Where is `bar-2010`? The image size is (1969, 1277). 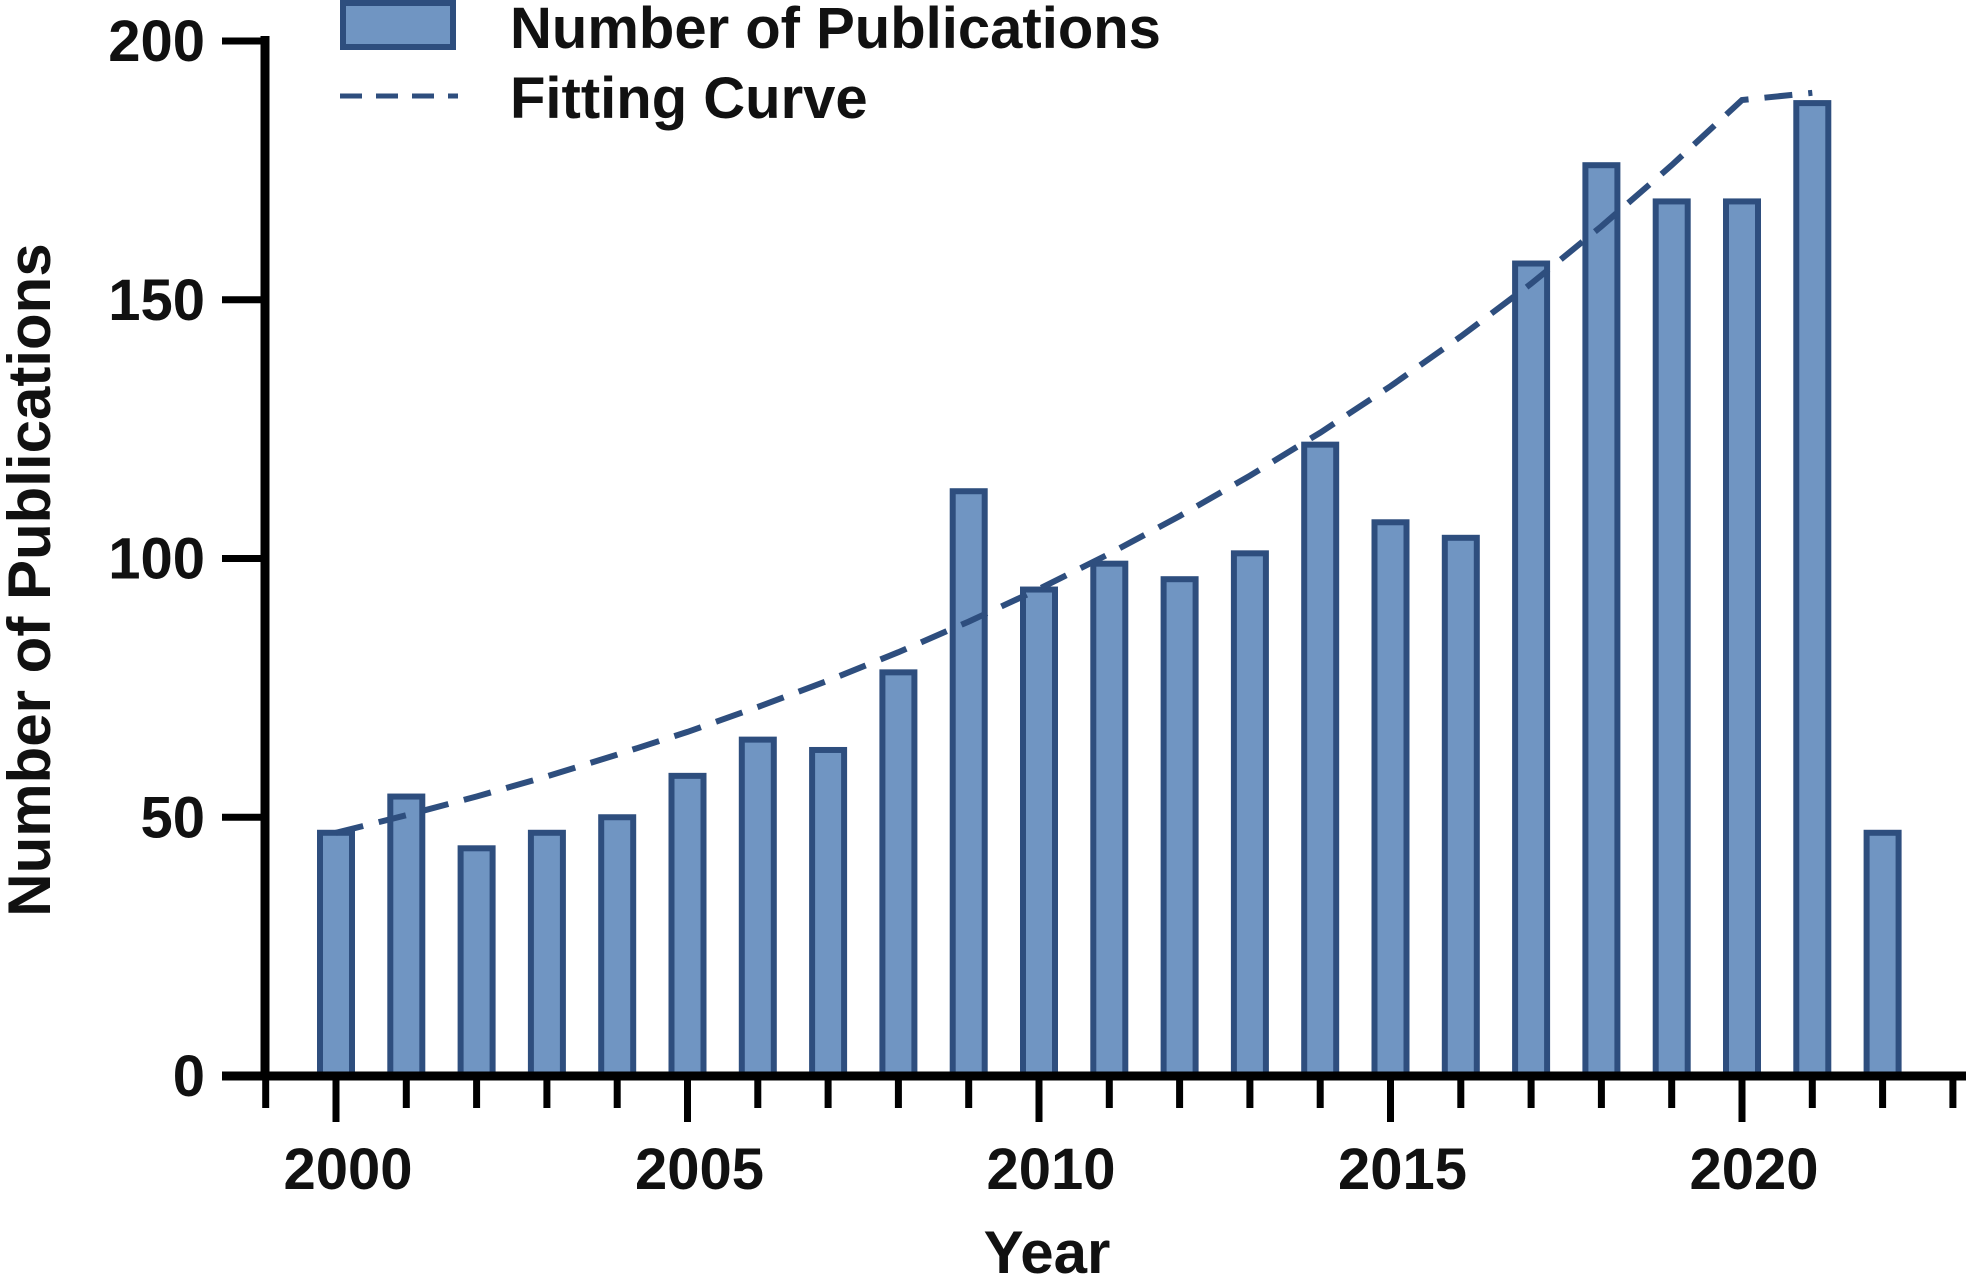 bar-2010 is located at coordinates (1039, 832).